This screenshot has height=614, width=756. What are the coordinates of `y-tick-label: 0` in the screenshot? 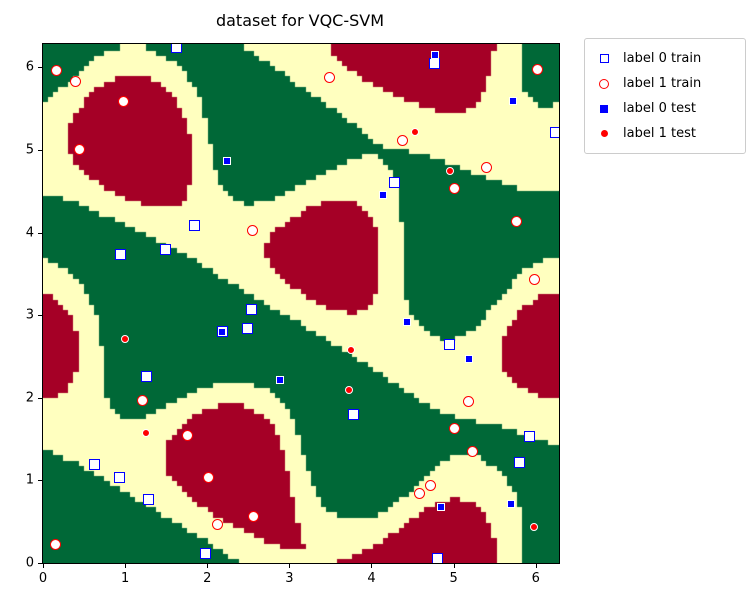 It's located at (29, 563).